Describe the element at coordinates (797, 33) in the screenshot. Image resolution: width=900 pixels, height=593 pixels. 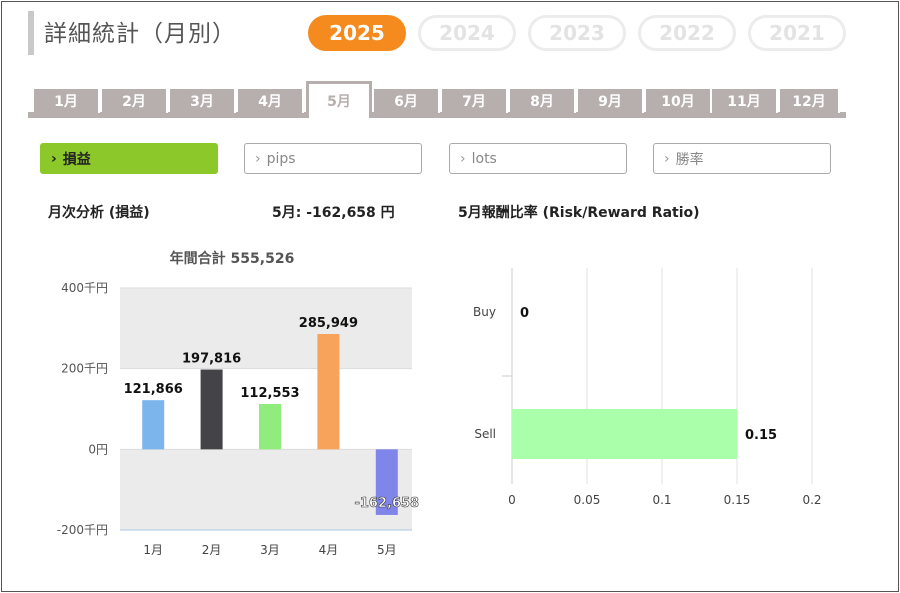
I see `year-pill-2021: 2021` at that location.